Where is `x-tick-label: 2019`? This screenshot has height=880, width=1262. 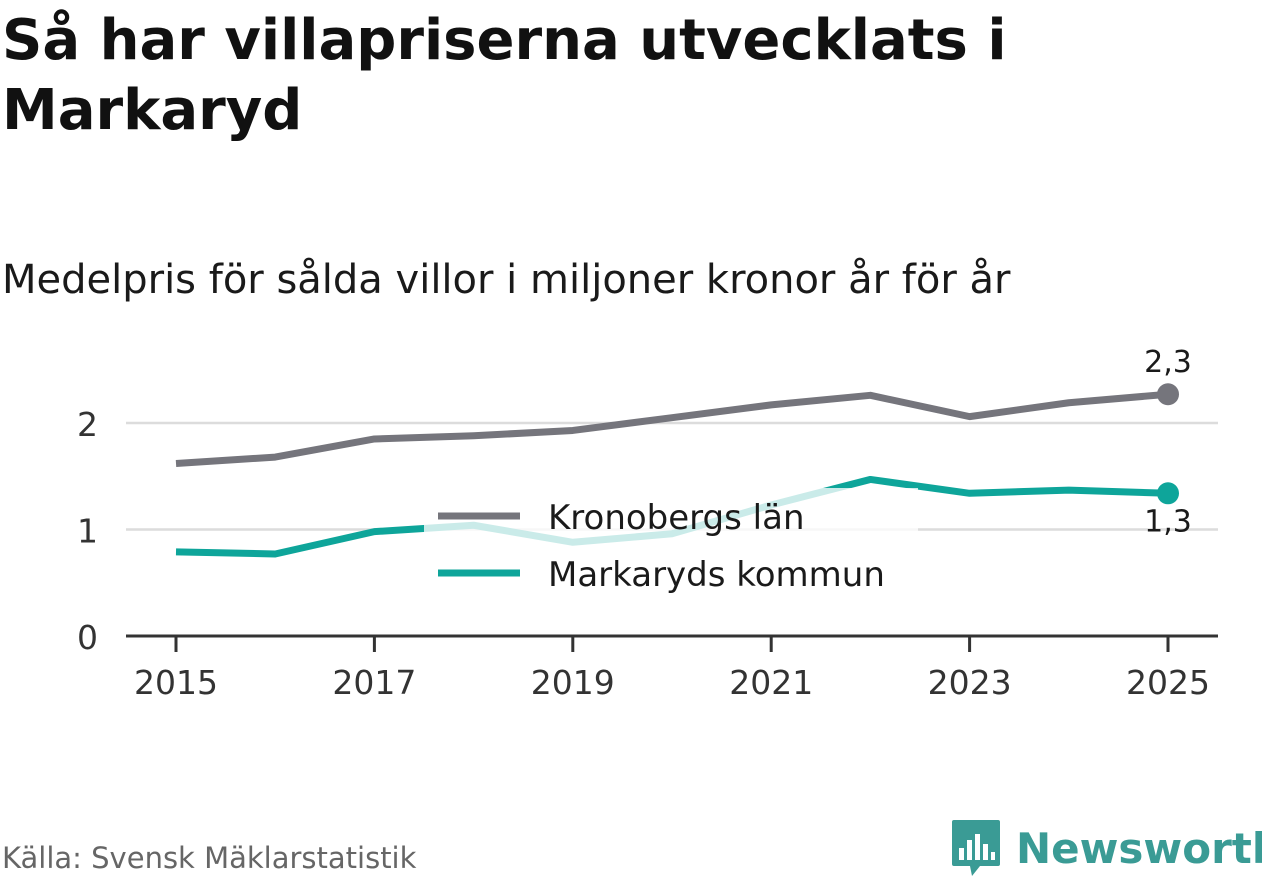
x-tick-label: 2019 is located at coordinates (573, 682).